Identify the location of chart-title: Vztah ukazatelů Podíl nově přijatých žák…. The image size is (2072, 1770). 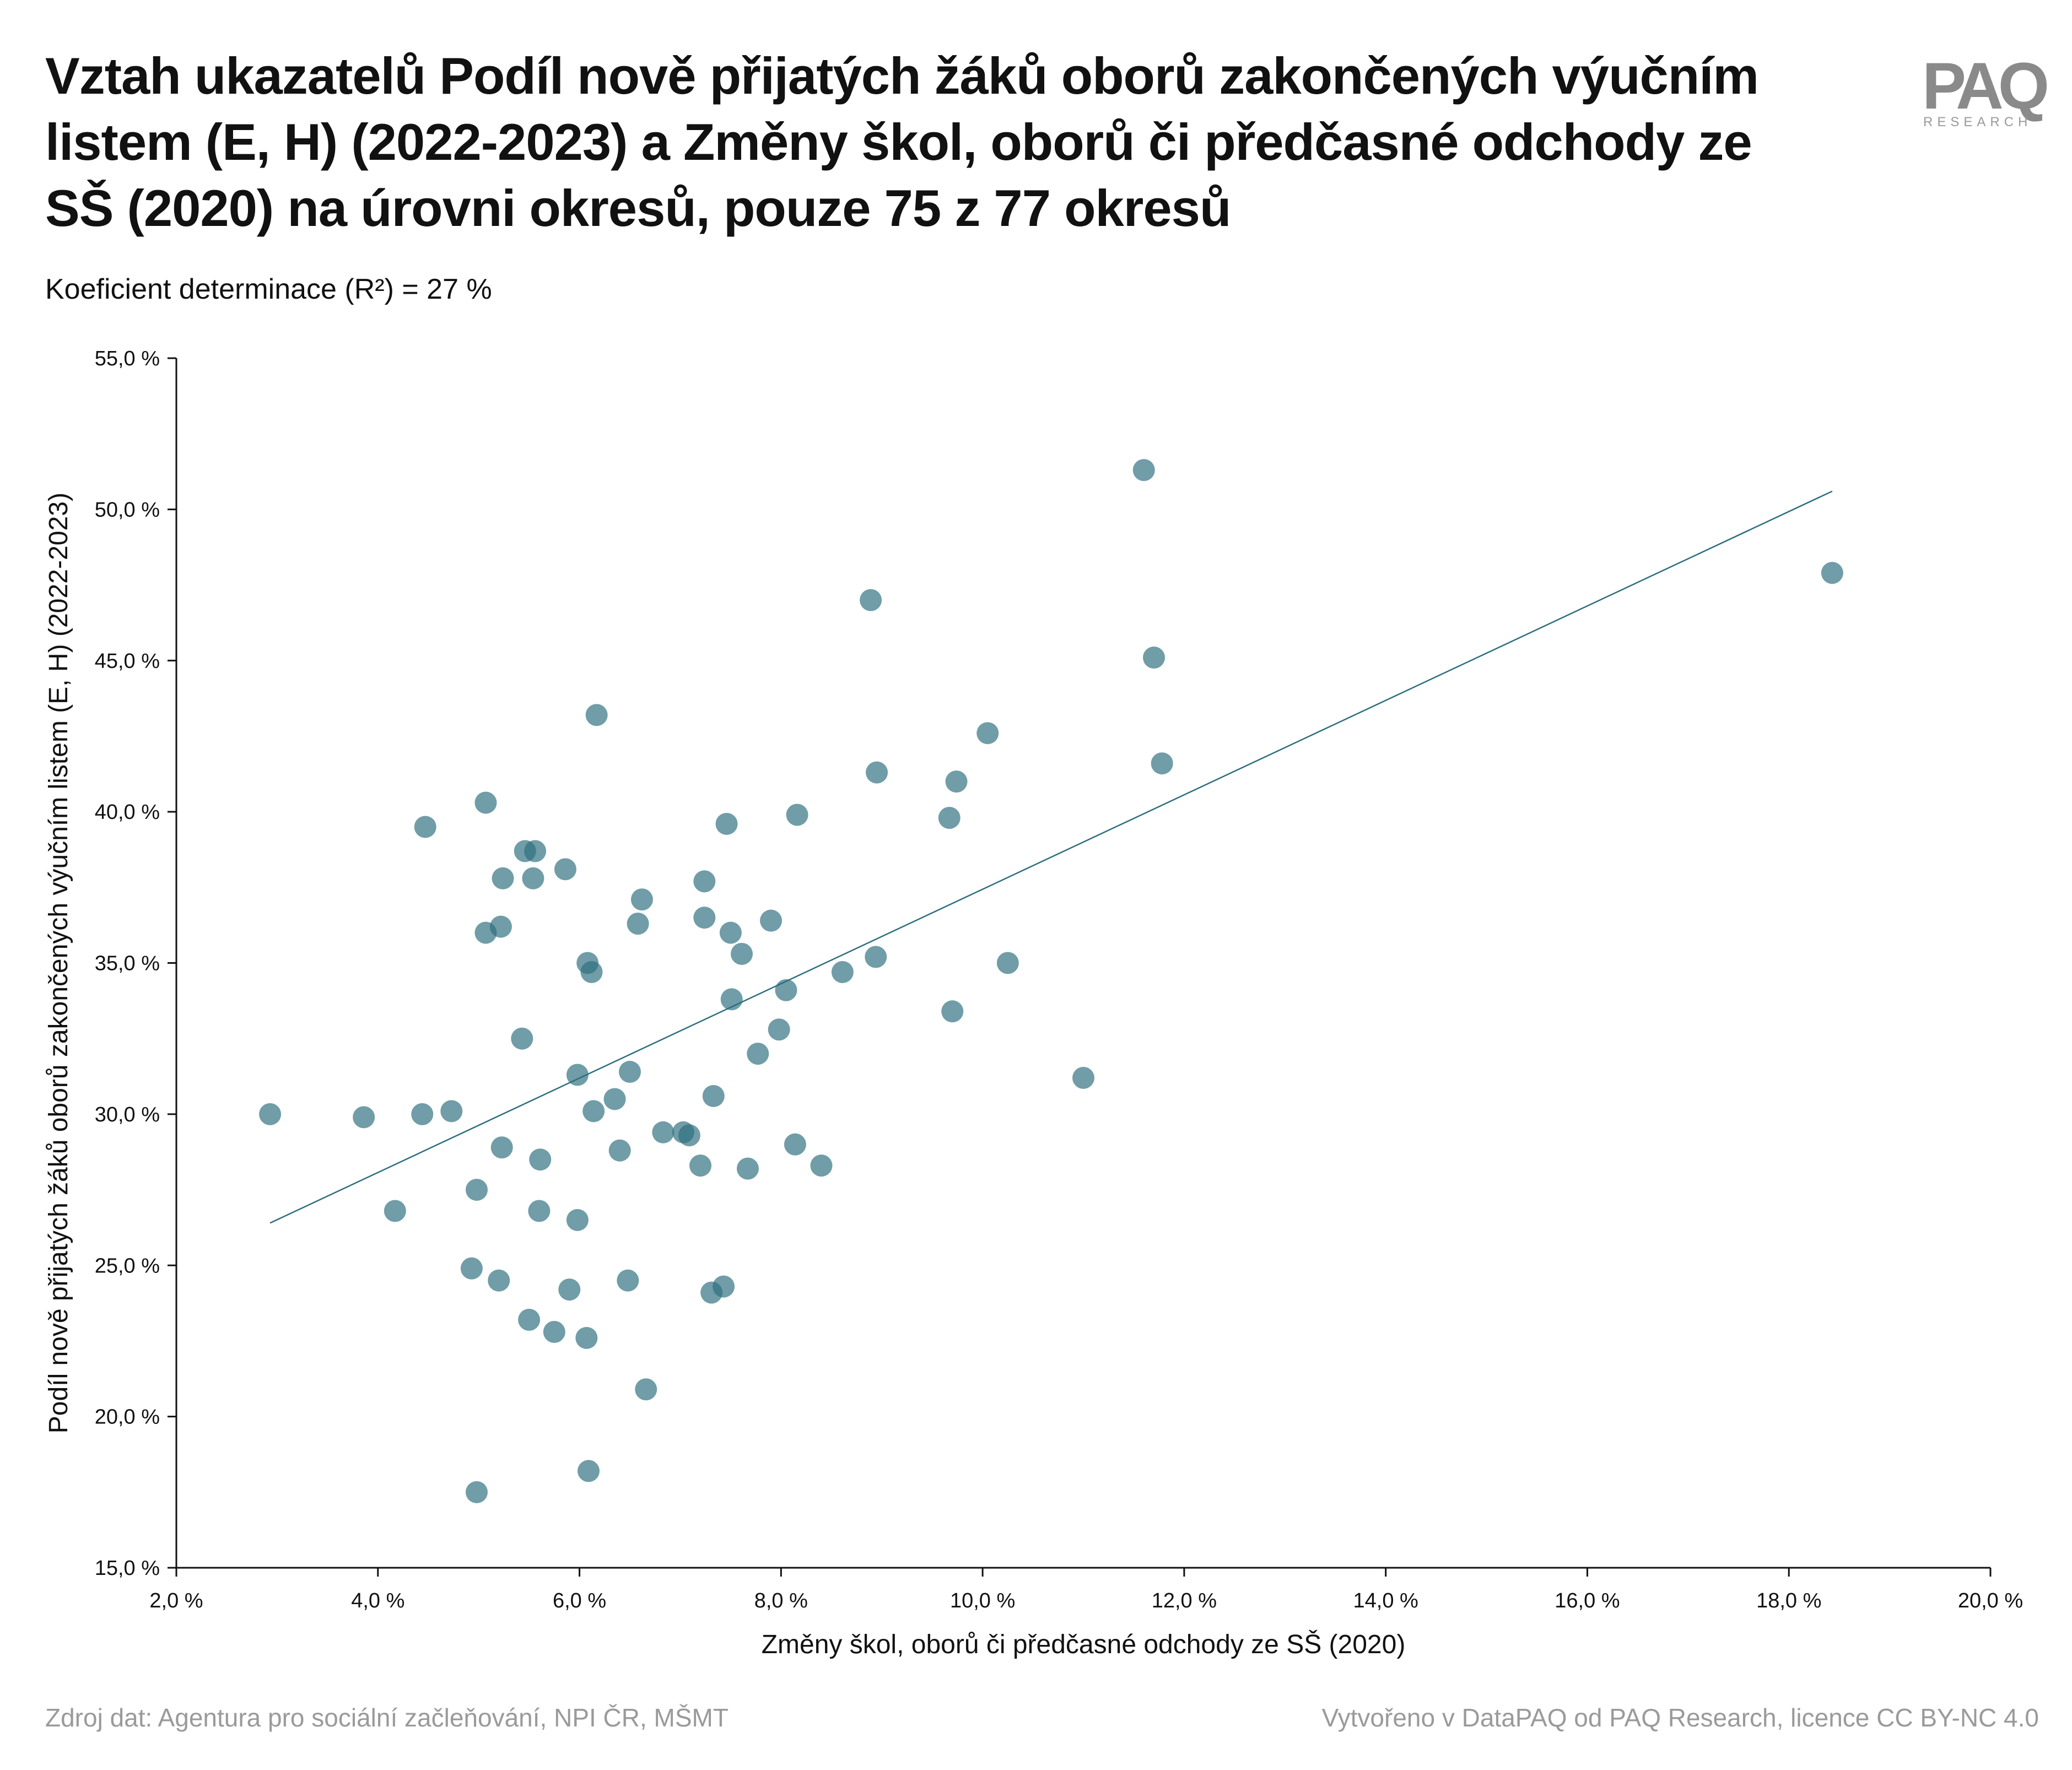
(902, 142).